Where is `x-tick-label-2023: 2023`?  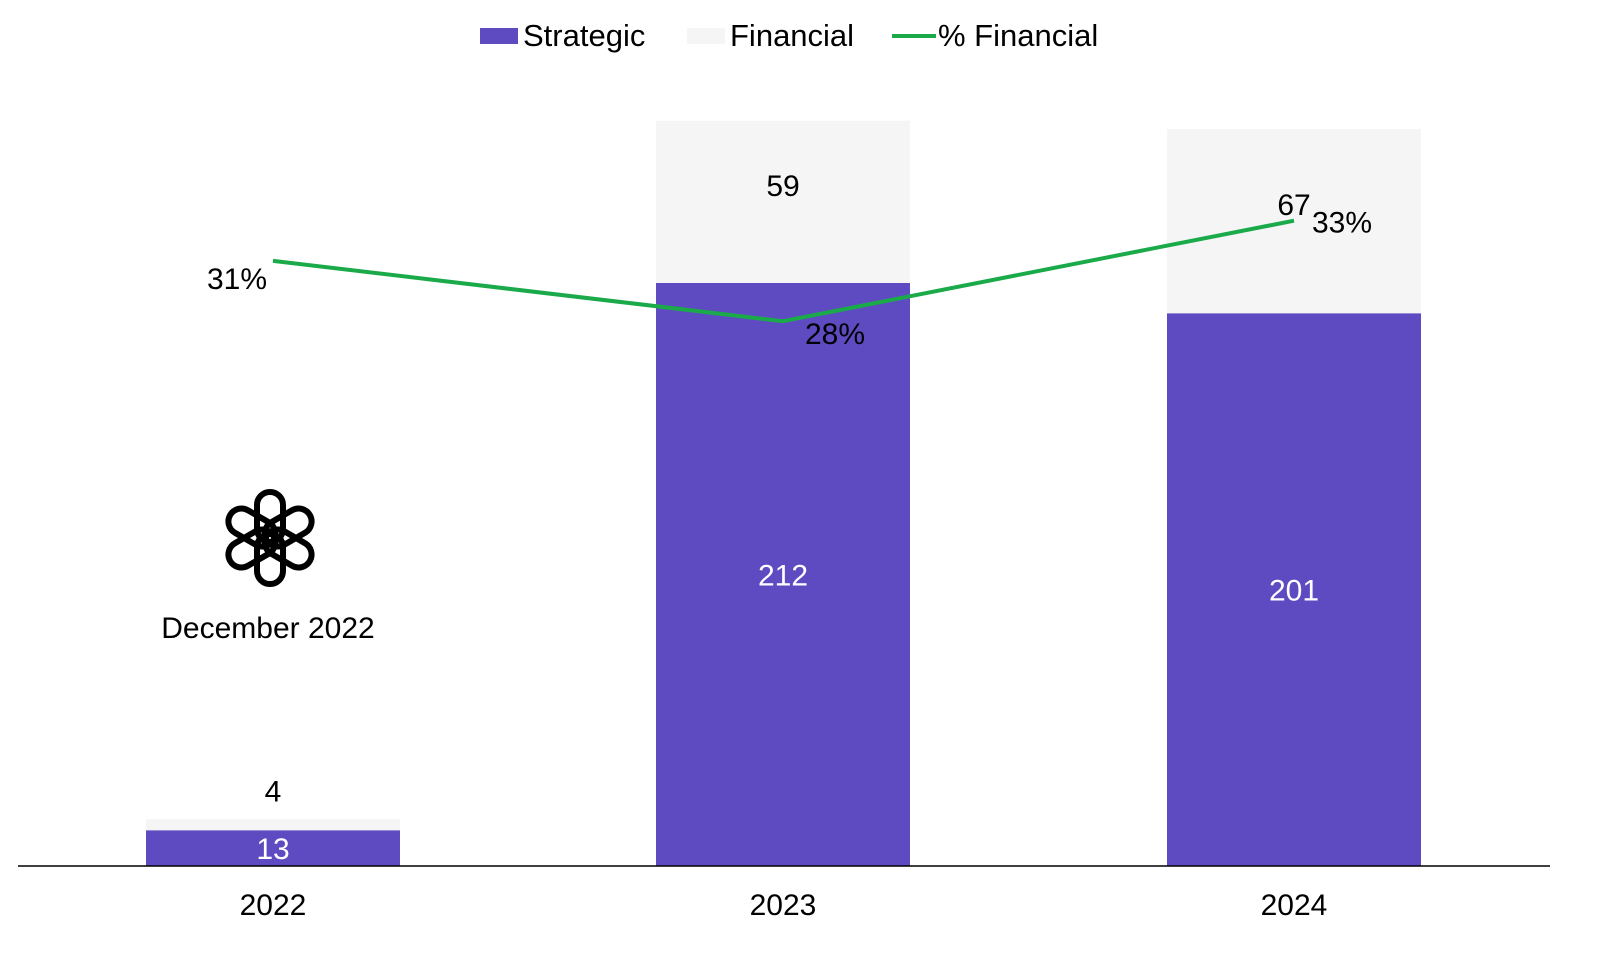 x-tick-label-2023: 2023 is located at coordinates (783, 905).